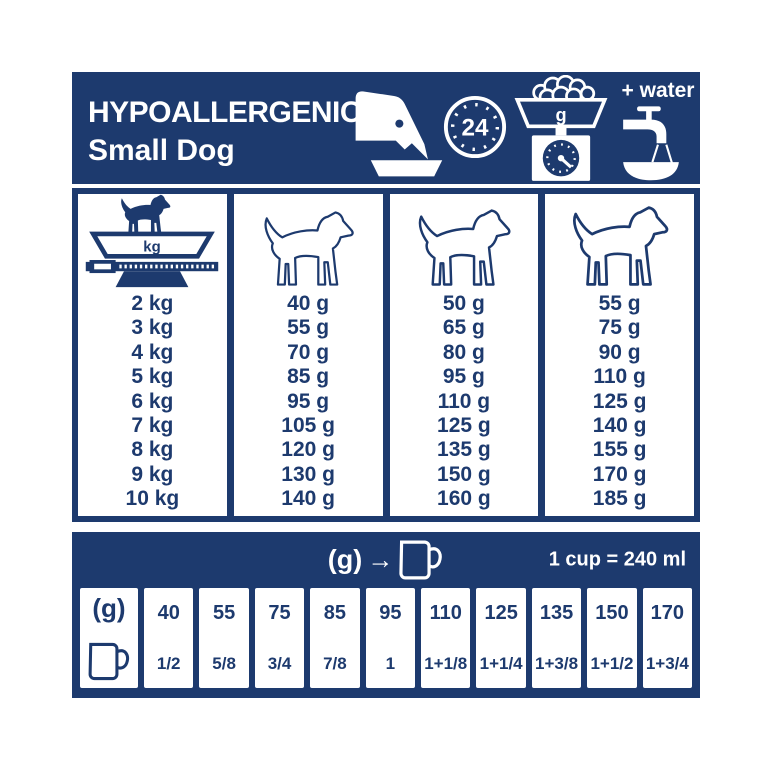  I want to click on ration-value: 85 g, so click(308, 377).